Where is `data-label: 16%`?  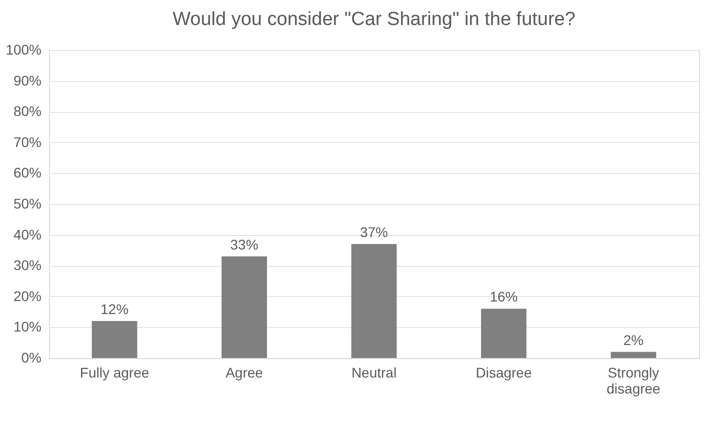 data-label: 16% is located at coordinates (504, 296).